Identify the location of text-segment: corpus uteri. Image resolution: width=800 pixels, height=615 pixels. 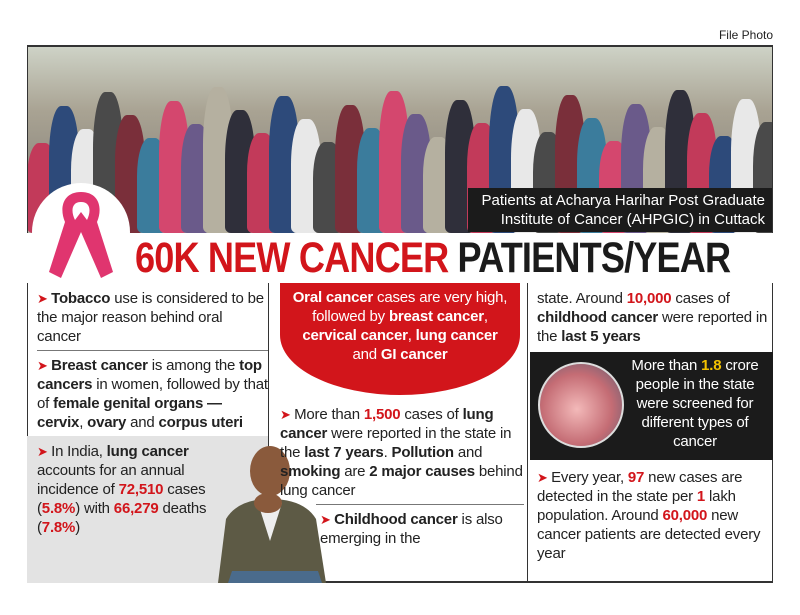
(200, 422).